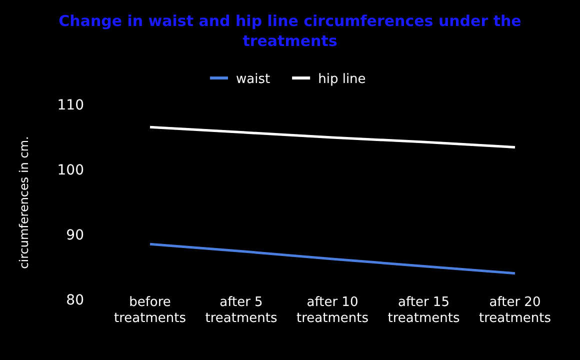 This screenshot has height=360, width=580. I want to click on x-tick-label: before treatments, so click(150, 310).